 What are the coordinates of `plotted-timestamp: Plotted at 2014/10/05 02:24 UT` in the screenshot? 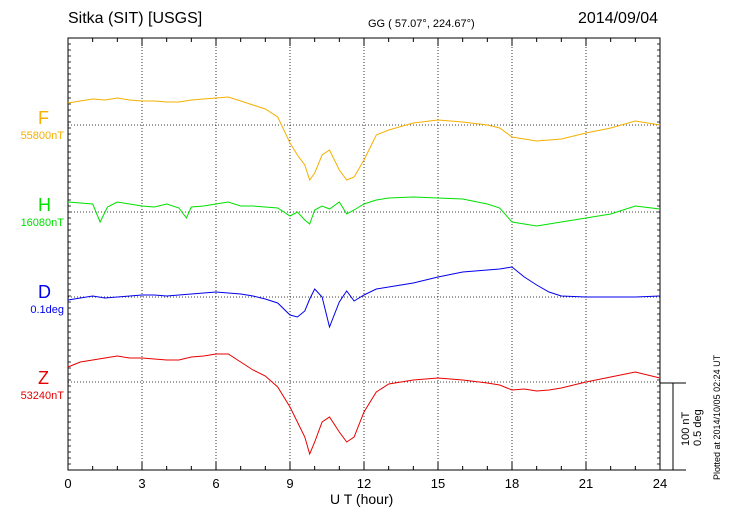 It's located at (717, 417).